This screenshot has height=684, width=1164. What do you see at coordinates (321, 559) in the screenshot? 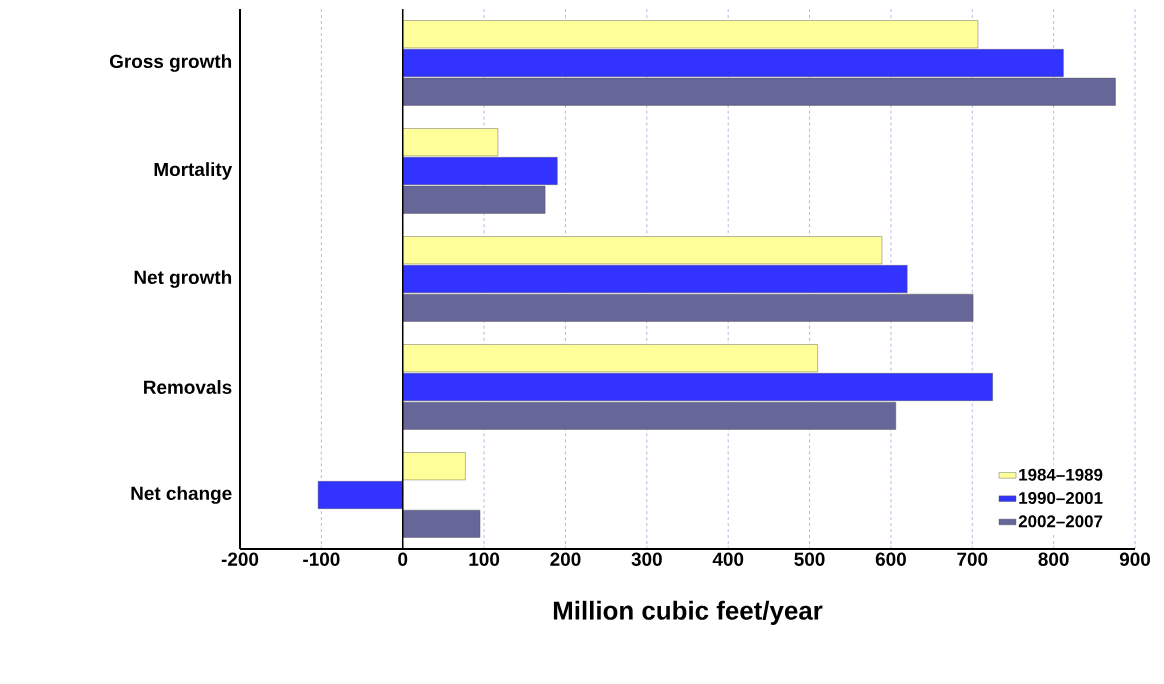
I see `x-tick-label: -100` at bounding box center [321, 559].